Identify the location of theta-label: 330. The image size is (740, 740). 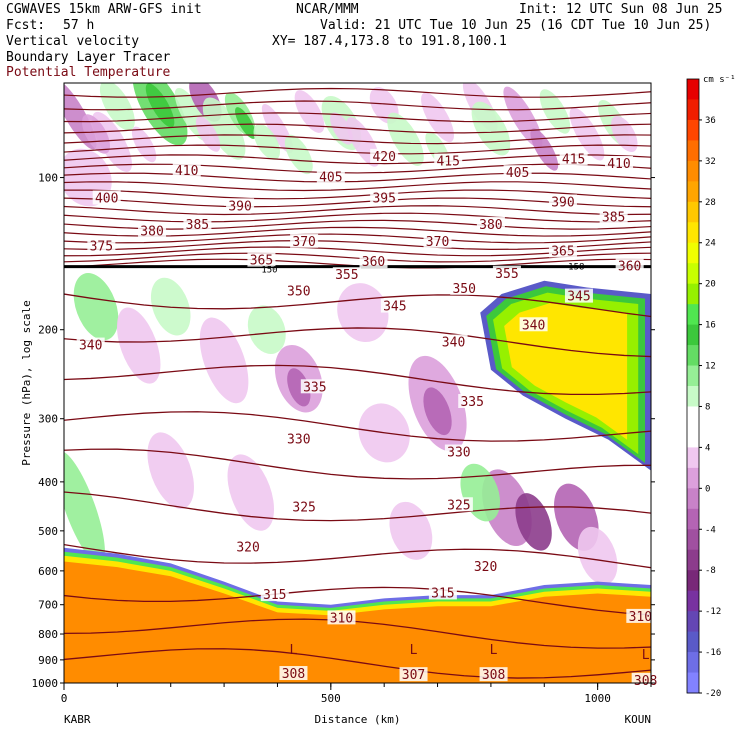
(298, 440).